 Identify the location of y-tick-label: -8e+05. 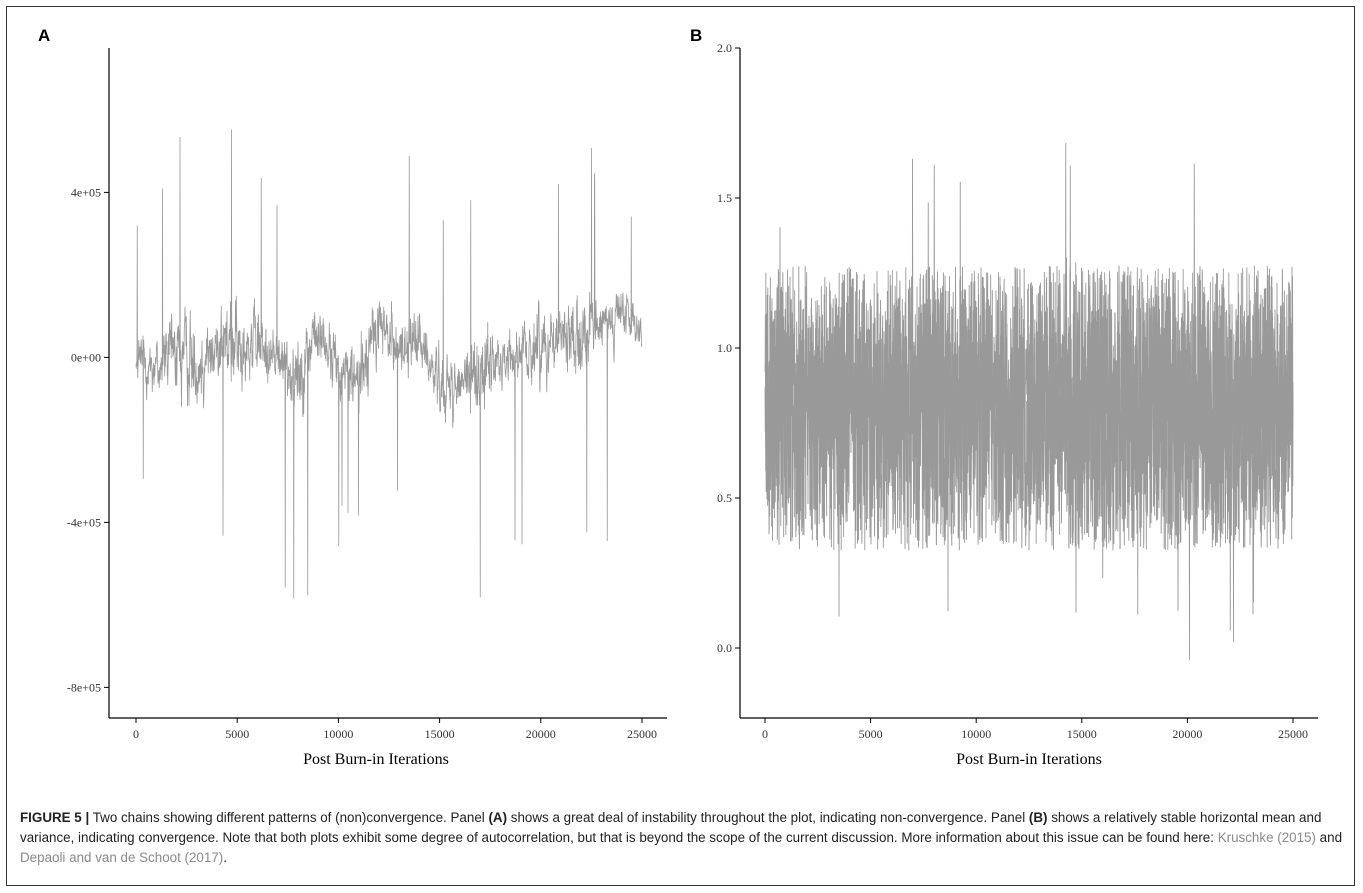
(84, 687).